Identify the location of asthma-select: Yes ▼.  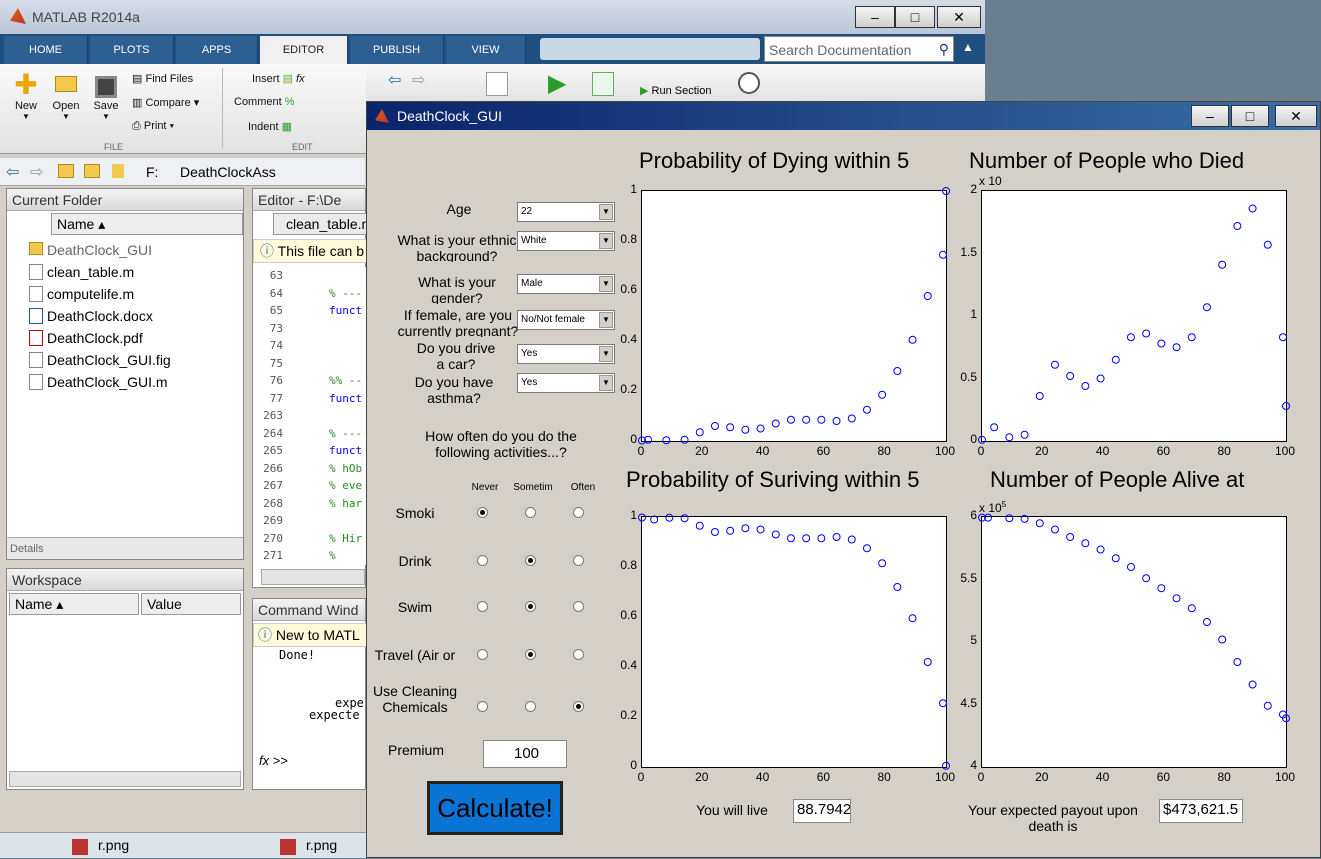
(566, 383).